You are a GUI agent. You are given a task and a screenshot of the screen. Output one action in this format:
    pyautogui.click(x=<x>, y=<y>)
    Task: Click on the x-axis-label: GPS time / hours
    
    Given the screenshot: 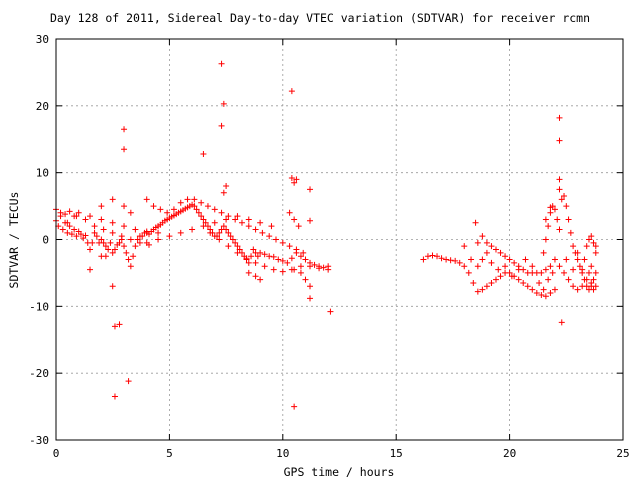 What is the action you would take?
    pyautogui.click(x=339, y=472)
    